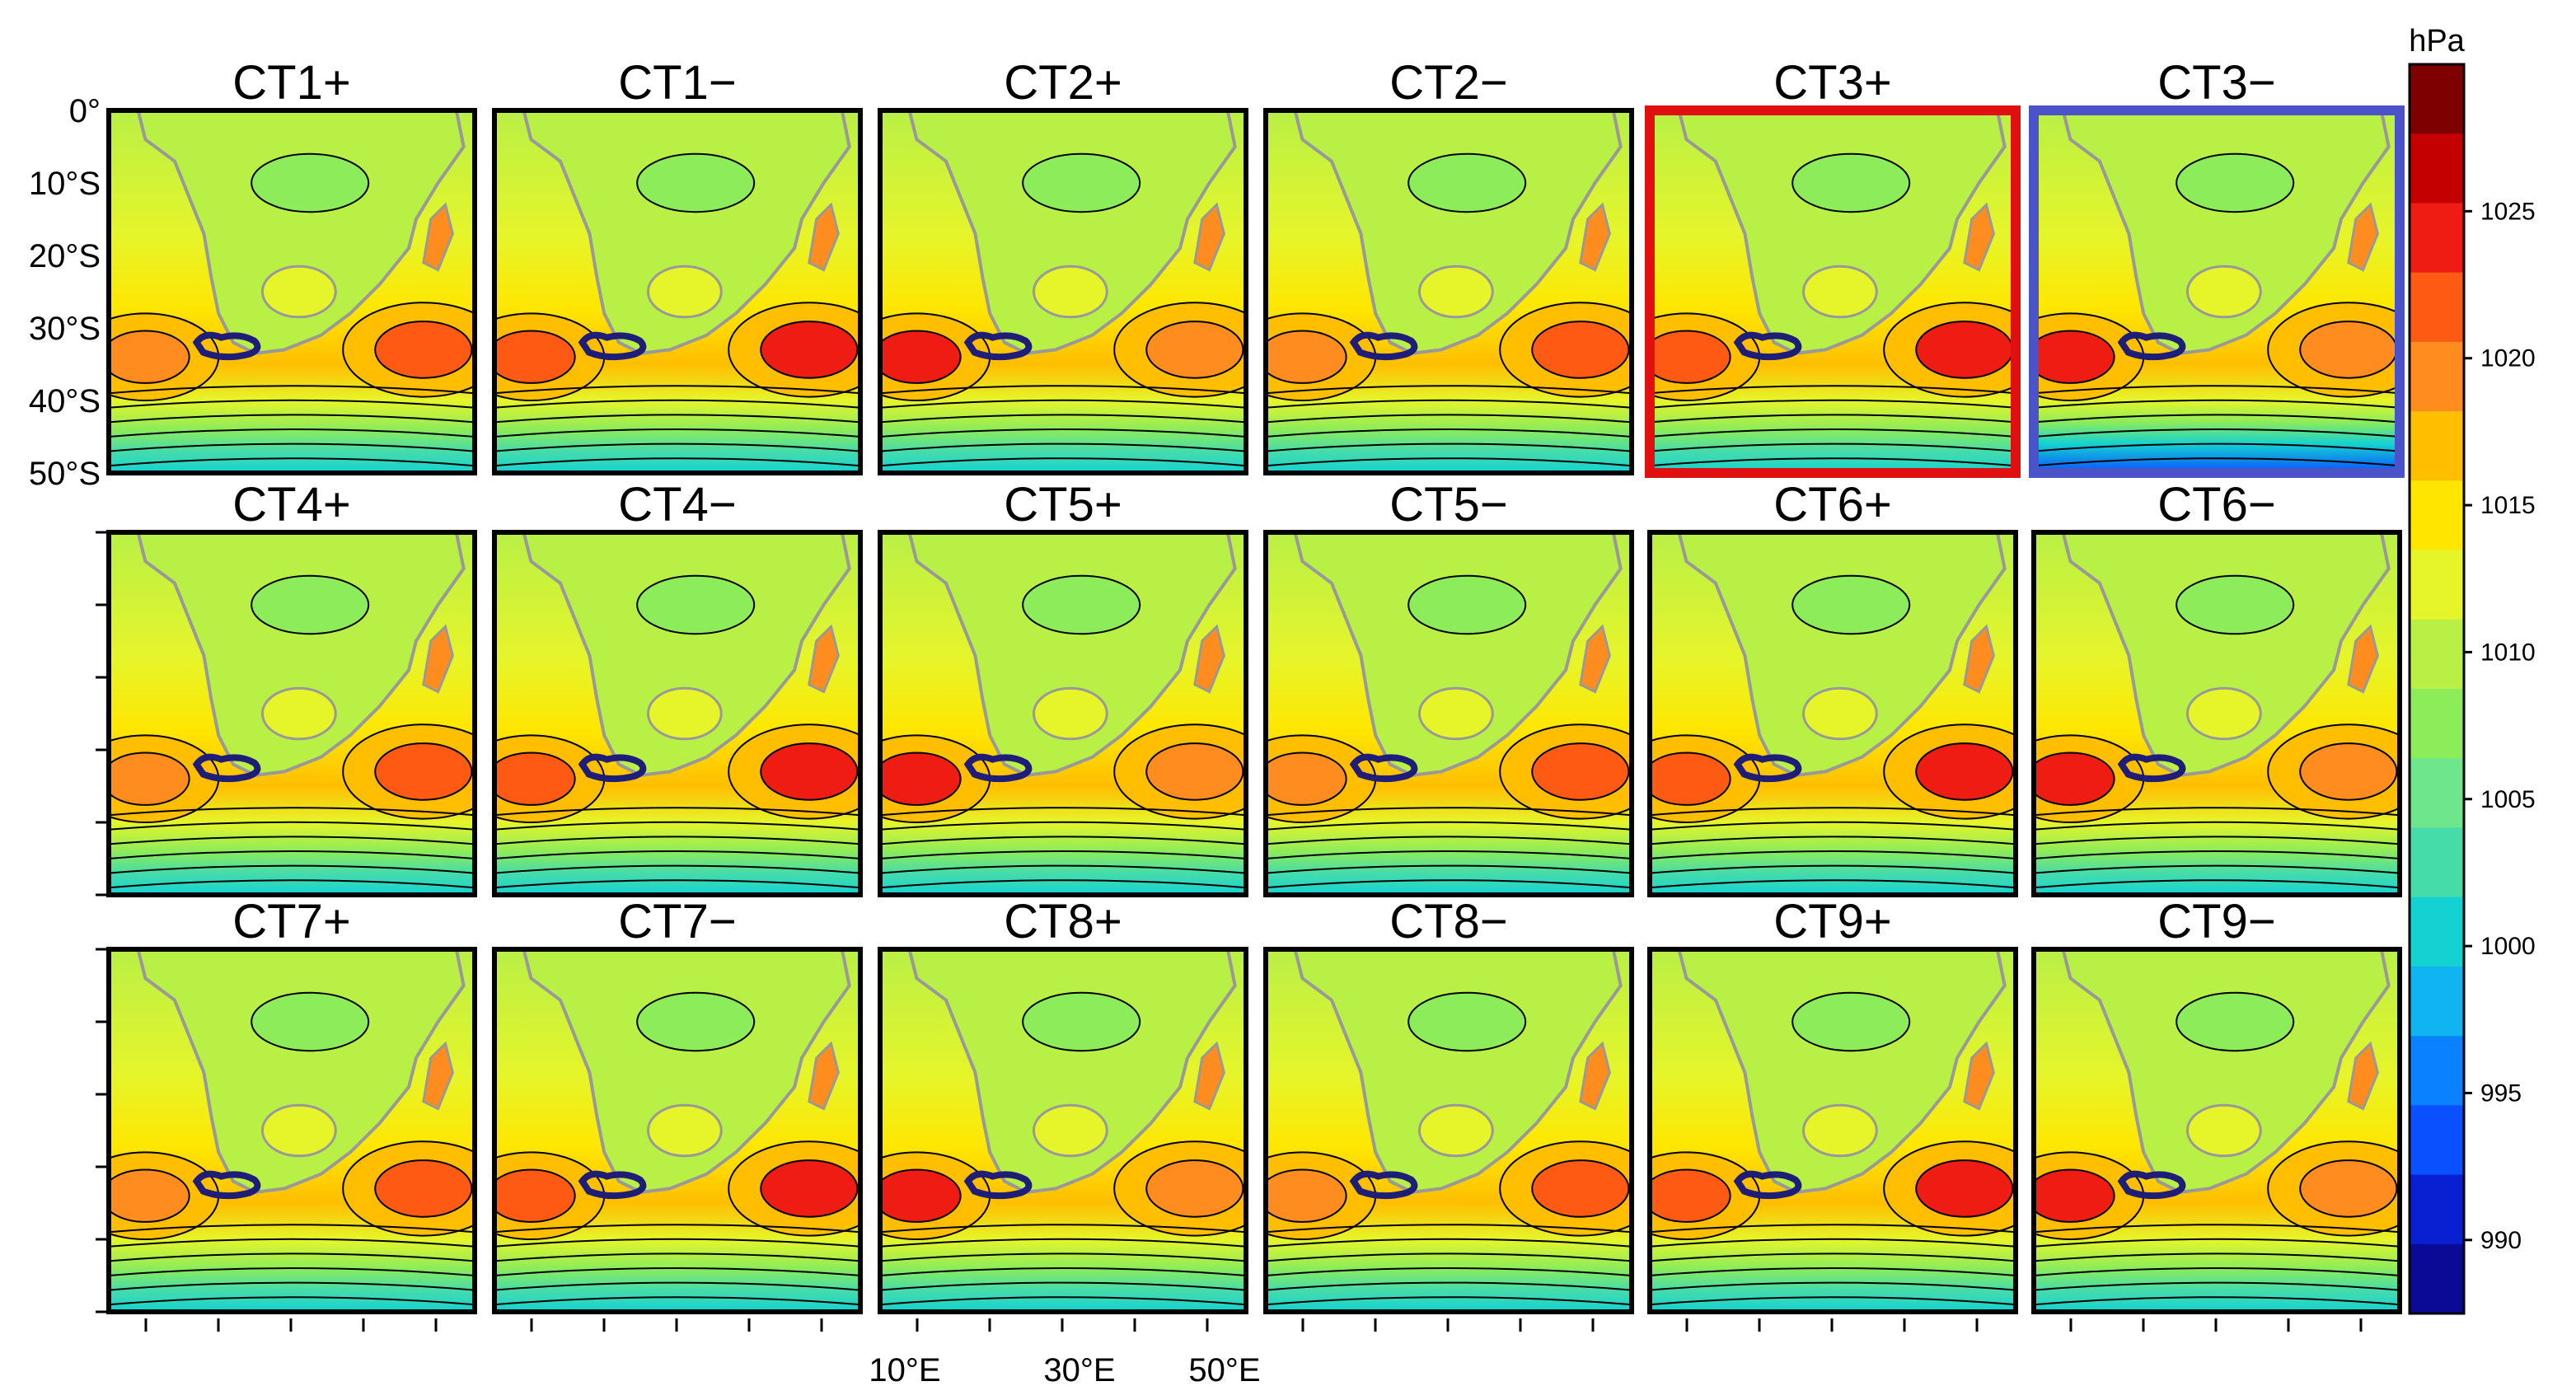 The height and width of the screenshot is (1400, 2576). What do you see at coordinates (1079, 1370) in the screenshot?
I see `longitude-tick-label: 30°E` at bounding box center [1079, 1370].